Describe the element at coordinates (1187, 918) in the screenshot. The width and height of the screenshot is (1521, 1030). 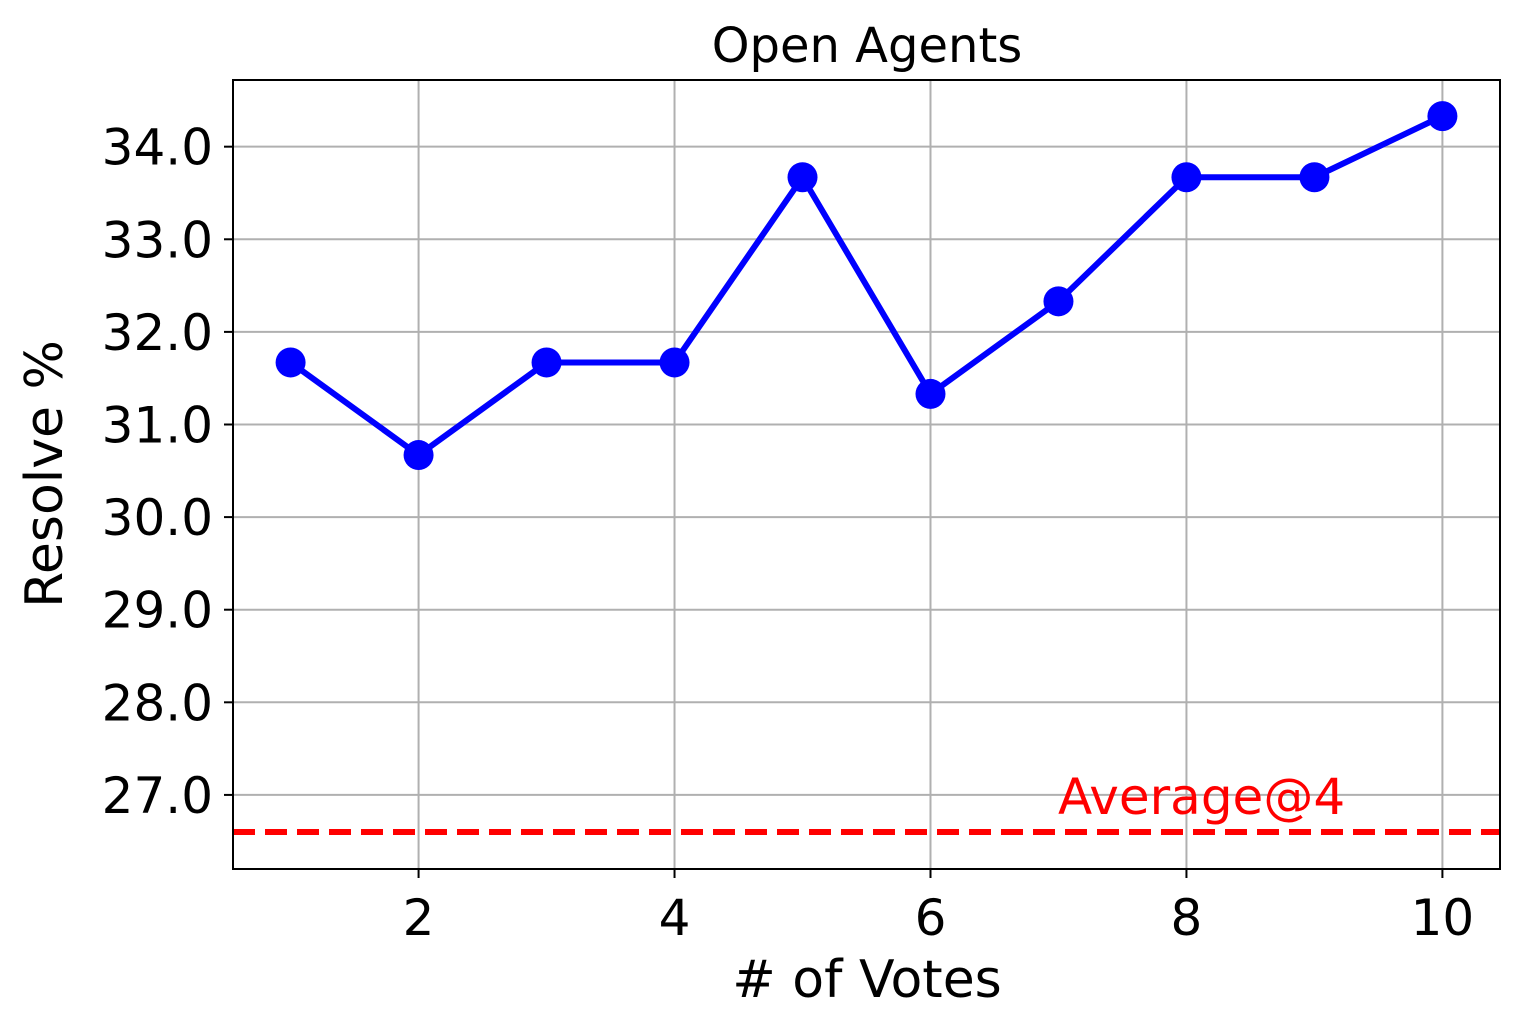
I see `x-tick-label: 8` at that location.